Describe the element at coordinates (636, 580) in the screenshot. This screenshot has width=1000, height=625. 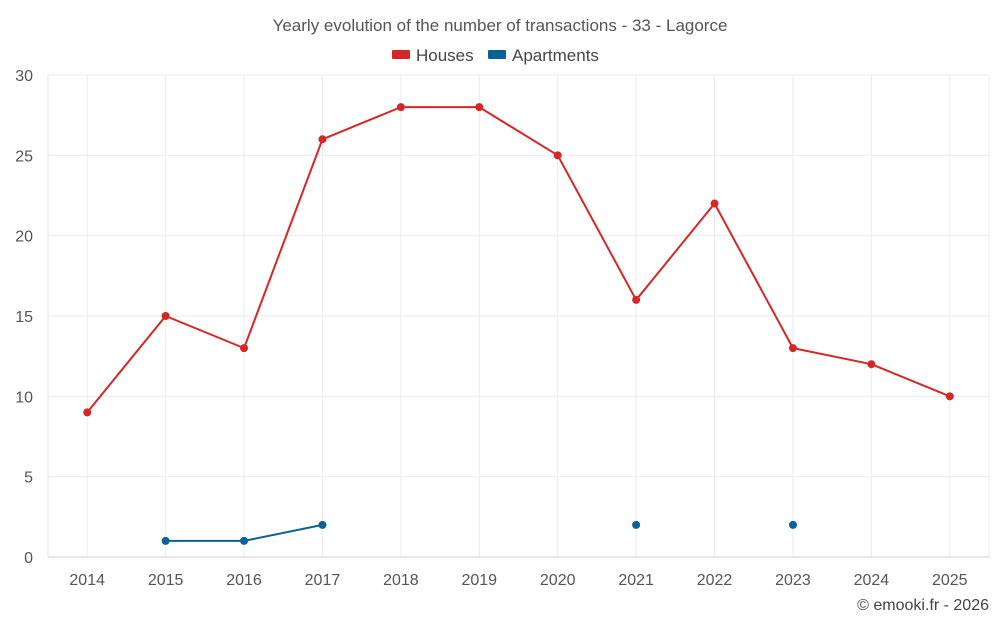
I see `x-tick-label: 2021` at that location.